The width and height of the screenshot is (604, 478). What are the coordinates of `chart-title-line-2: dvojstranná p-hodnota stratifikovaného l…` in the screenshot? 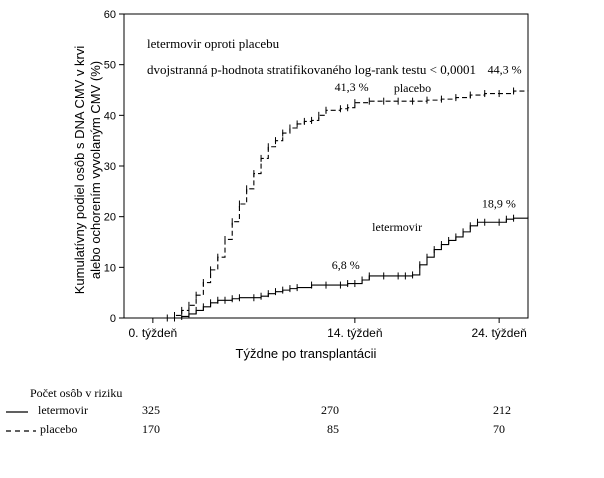 It's located at (311, 69).